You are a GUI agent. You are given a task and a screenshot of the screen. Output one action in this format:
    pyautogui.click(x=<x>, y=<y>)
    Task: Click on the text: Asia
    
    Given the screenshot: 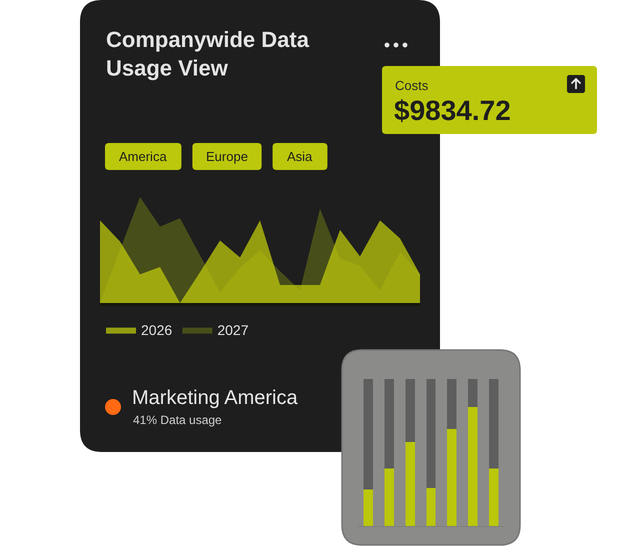 What is the action you would take?
    pyautogui.click(x=300, y=156)
    